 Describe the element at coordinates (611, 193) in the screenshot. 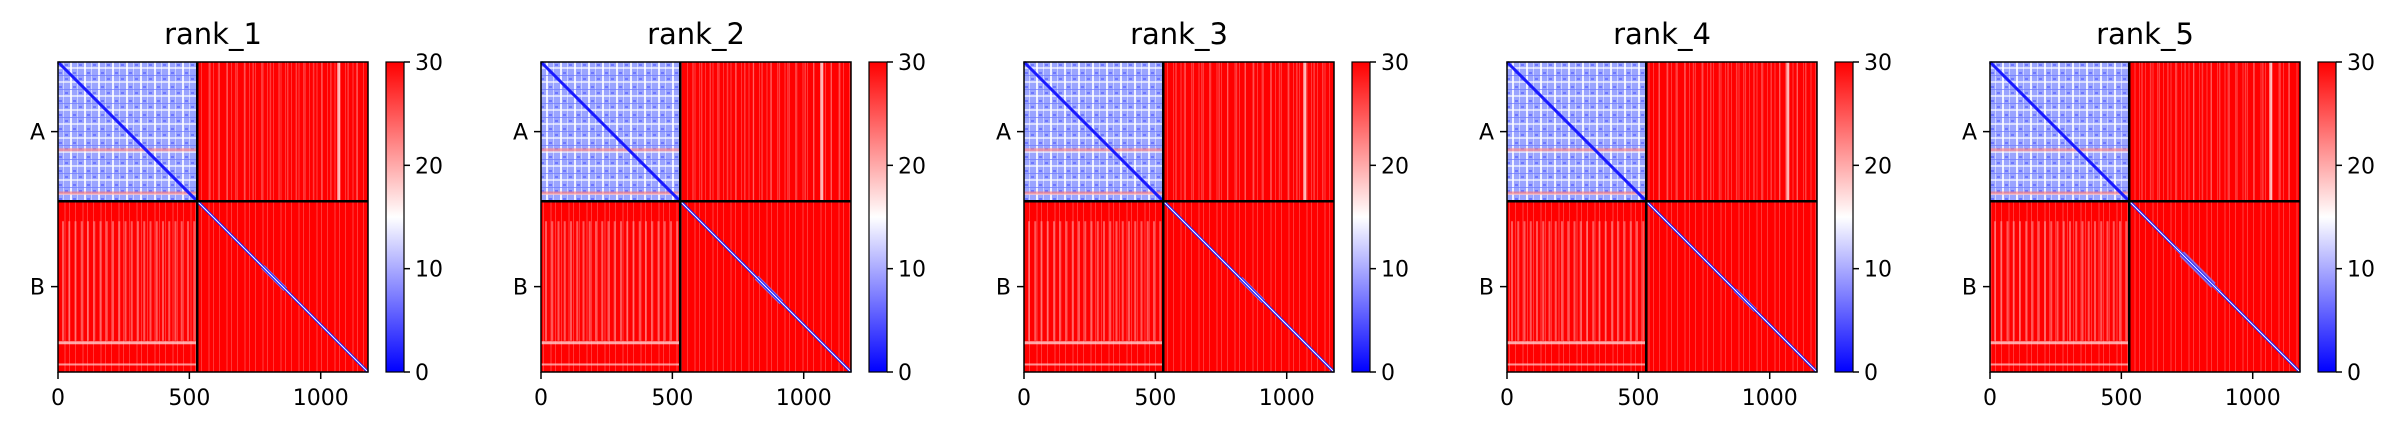

I see `block-a-a-stripe` at that location.